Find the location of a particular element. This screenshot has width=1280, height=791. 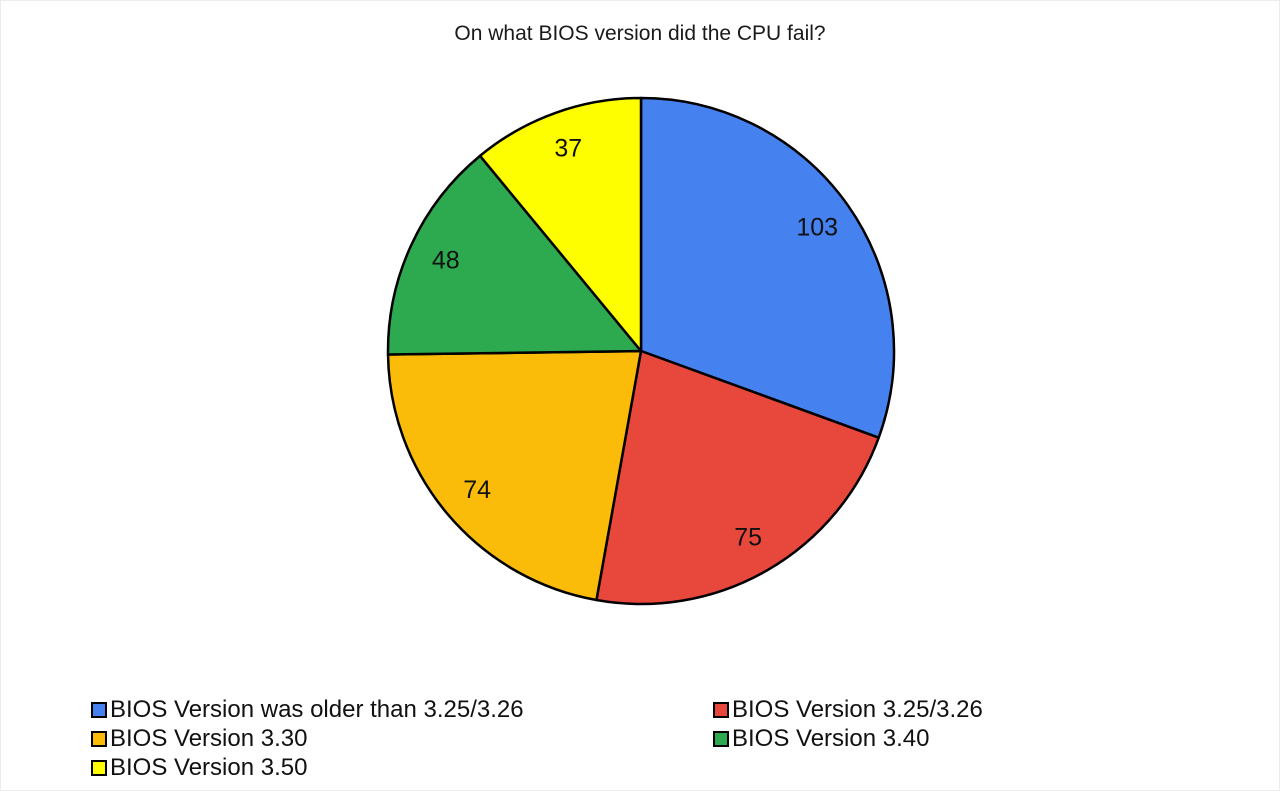

legend-item-325-326: BIOS Version 3.25/3.26 is located at coordinates (848, 709).